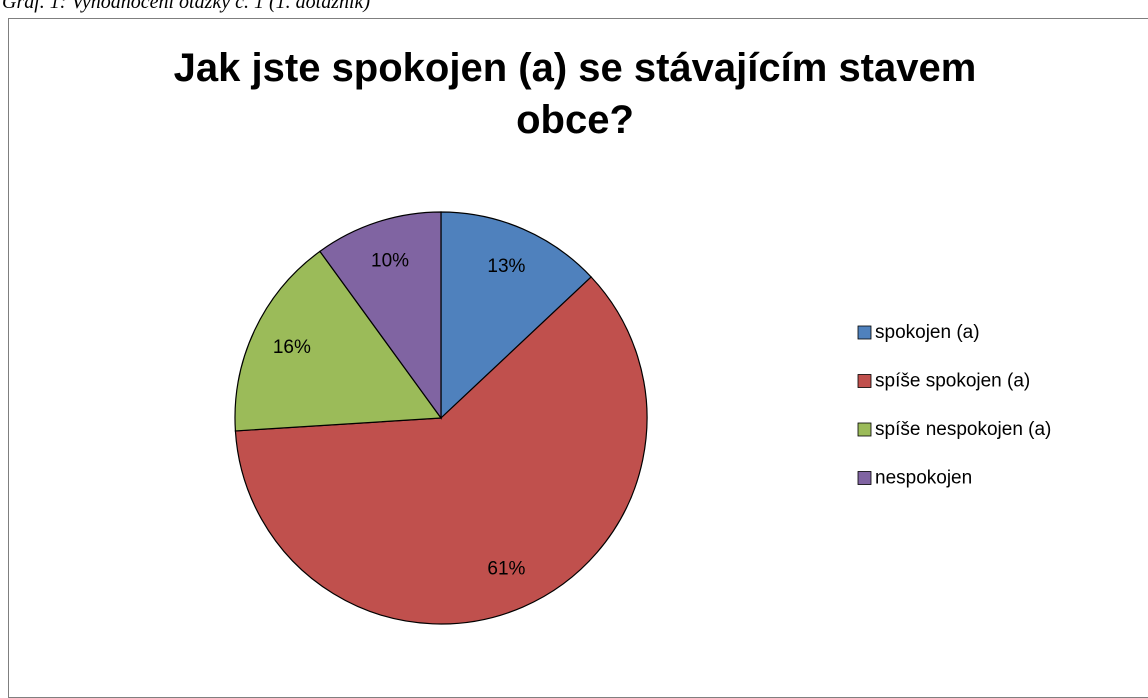  I want to click on data-label: 13%, so click(506, 266).